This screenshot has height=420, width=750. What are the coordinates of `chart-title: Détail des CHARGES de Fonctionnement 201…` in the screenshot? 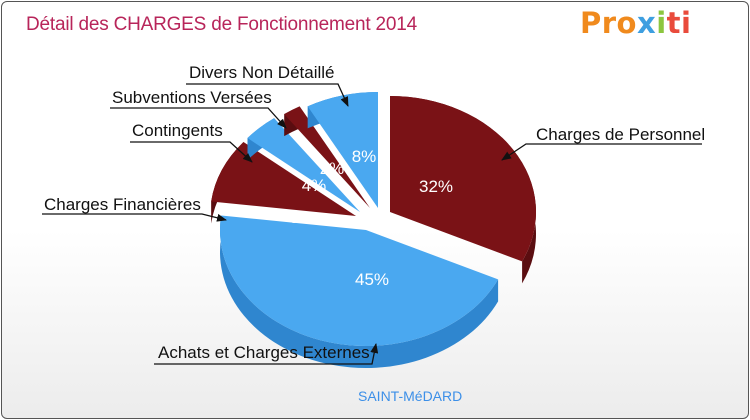 It's located at (222, 24).